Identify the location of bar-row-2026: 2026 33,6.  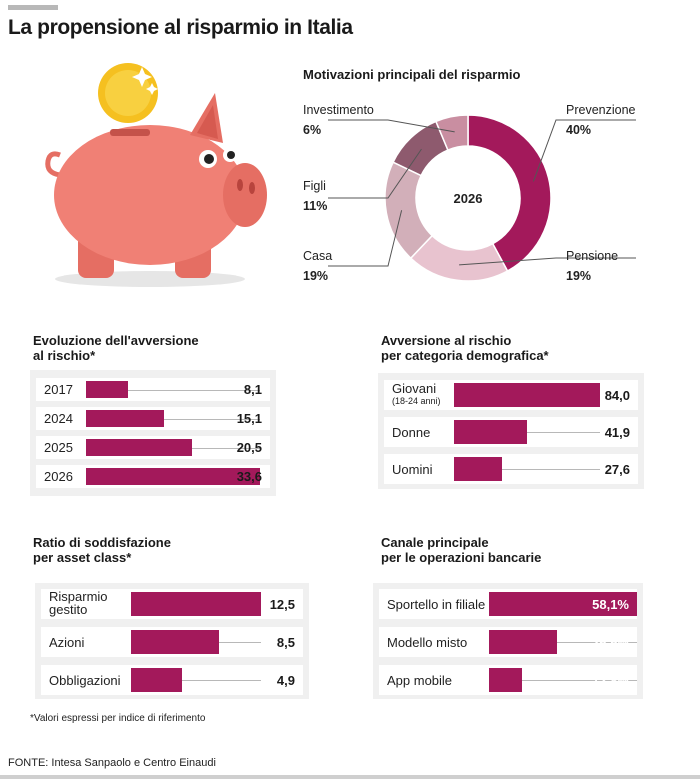
(153, 476).